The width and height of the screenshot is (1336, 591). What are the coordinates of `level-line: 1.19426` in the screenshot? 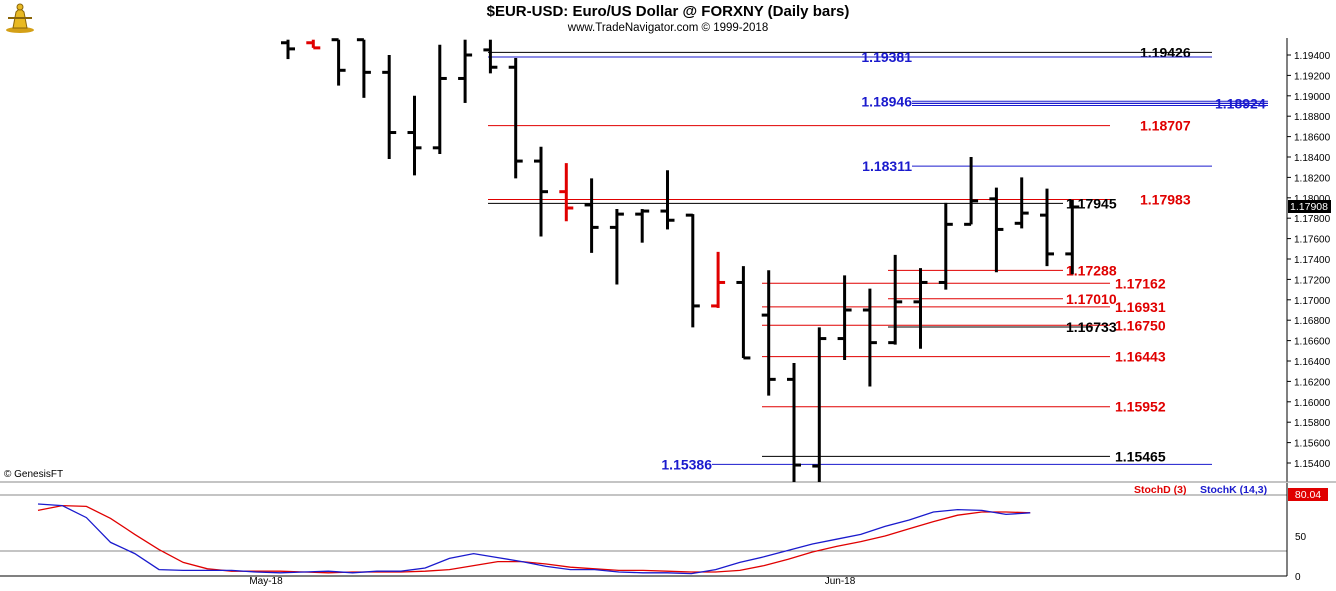 It's located at (850, 52).